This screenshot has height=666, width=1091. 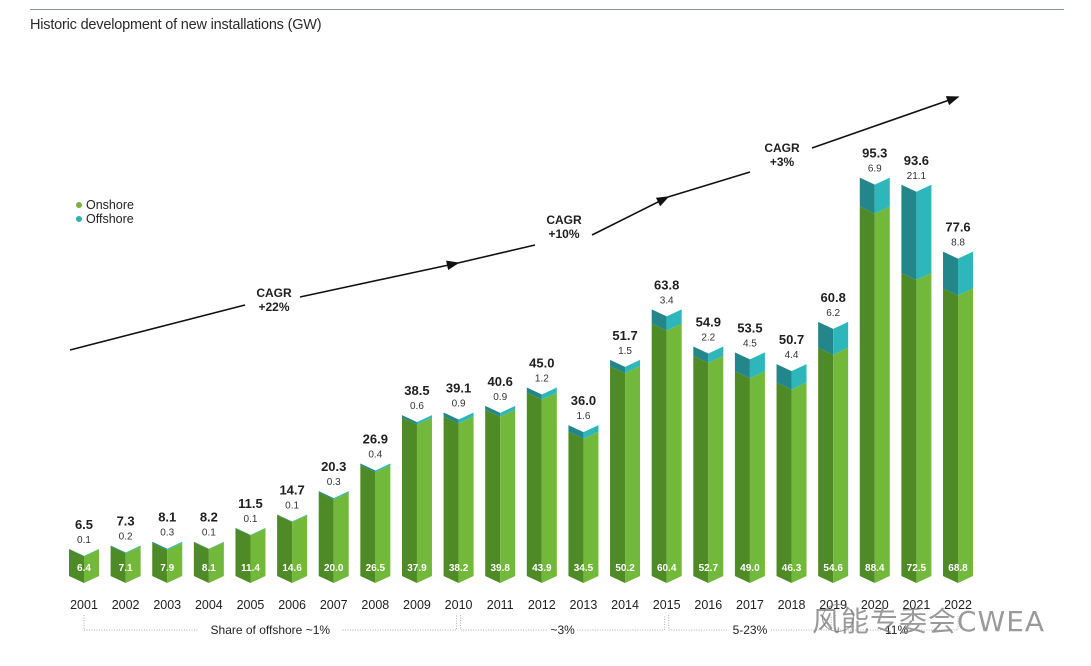 What do you see at coordinates (708, 338) in the screenshot?
I see `offshore-value-label: 2.2` at bounding box center [708, 338].